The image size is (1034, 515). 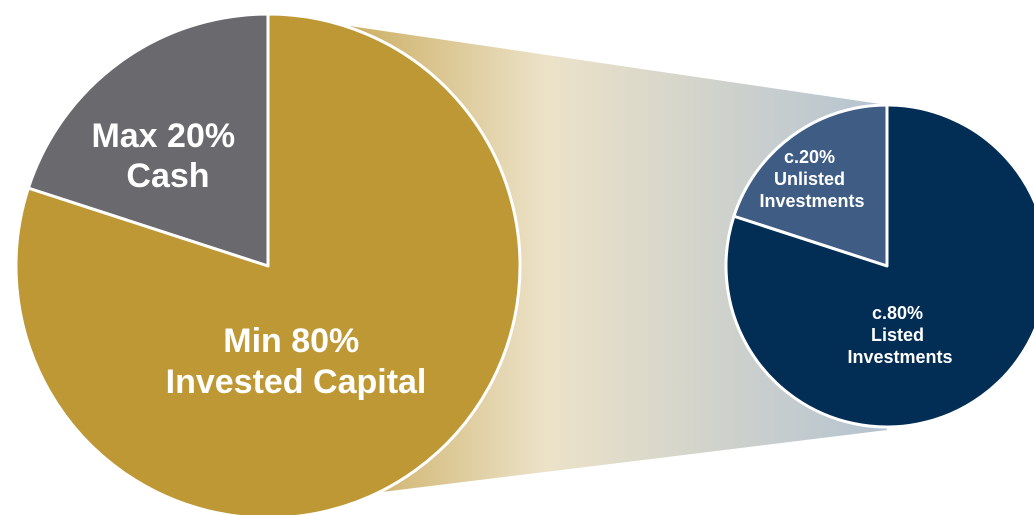 What do you see at coordinates (167, 176) in the screenshot?
I see `slice-label-cash-name: Cash` at bounding box center [167, 176].